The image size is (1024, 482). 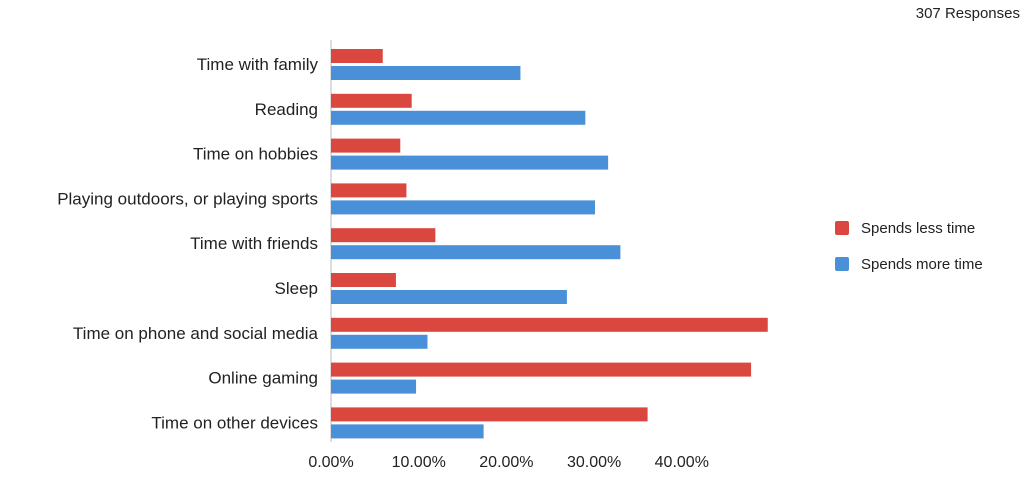 I want to click on x-tick-label: 30.00%, so click(x=594, y=462).